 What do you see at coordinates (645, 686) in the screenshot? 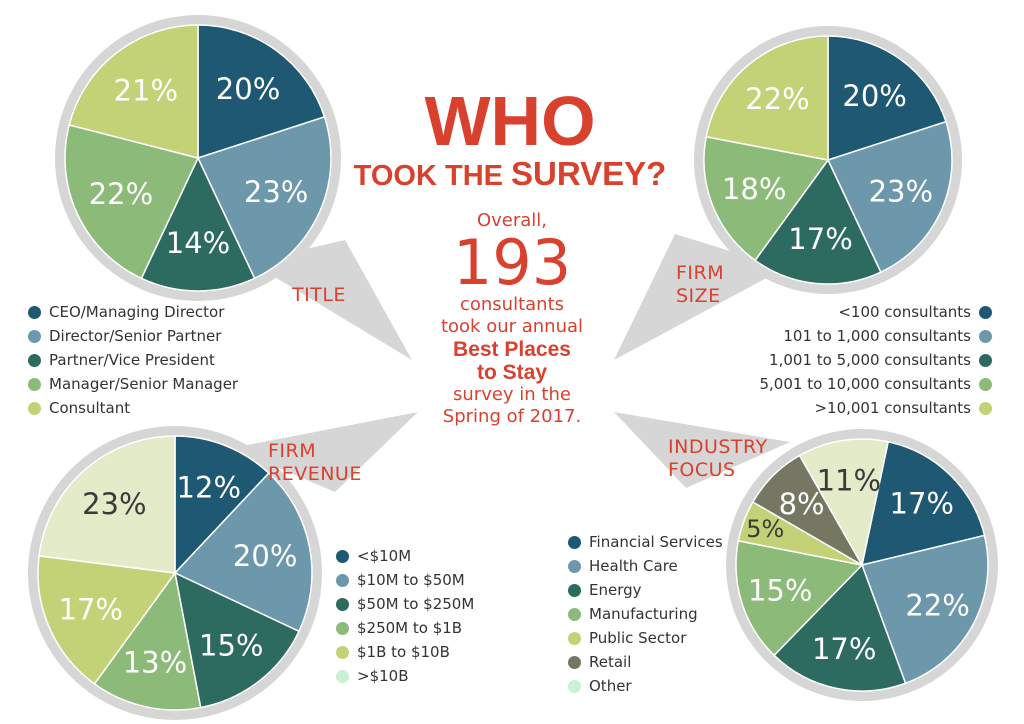
I see `legend-item-other: Other` at bounding box center [645, 686].